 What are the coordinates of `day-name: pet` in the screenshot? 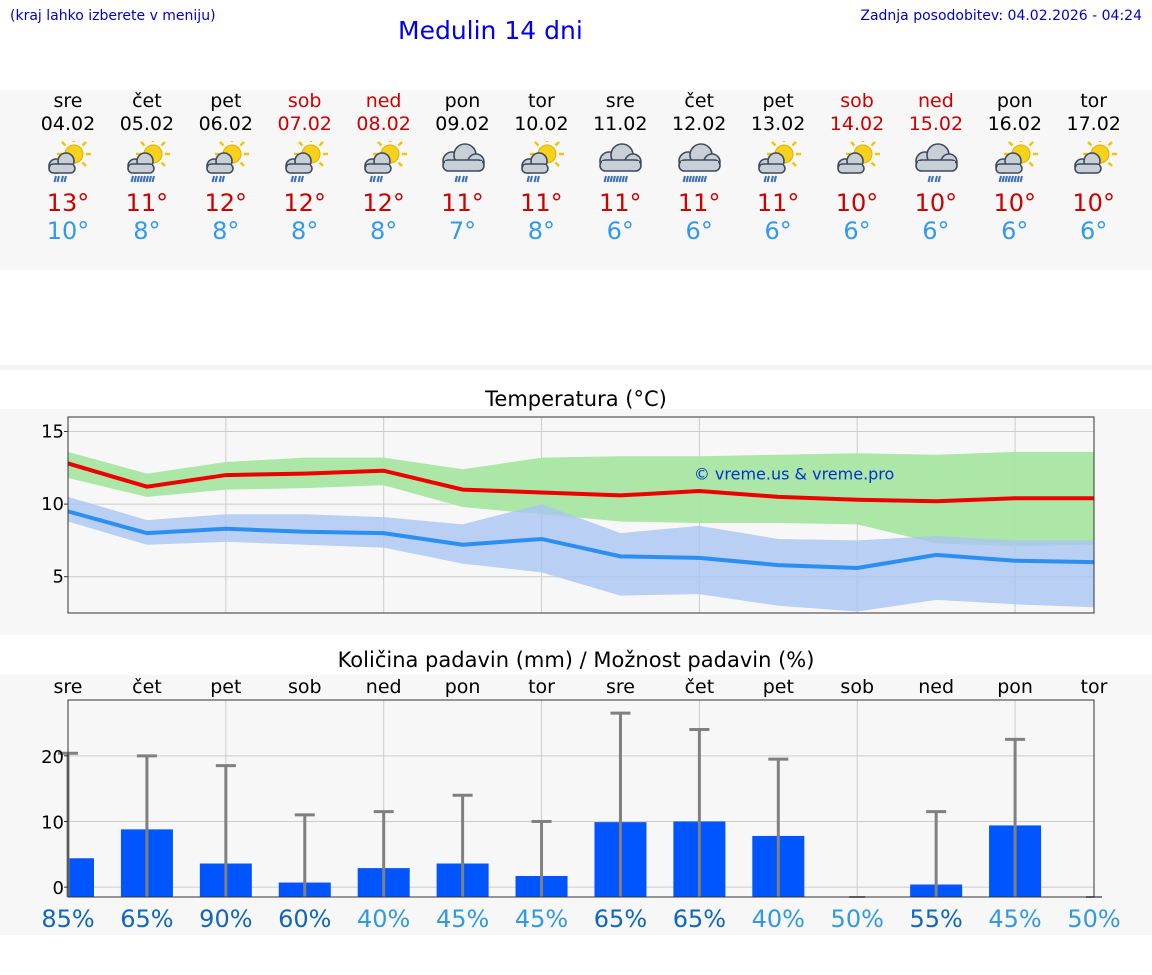 It's located at (226, 101).